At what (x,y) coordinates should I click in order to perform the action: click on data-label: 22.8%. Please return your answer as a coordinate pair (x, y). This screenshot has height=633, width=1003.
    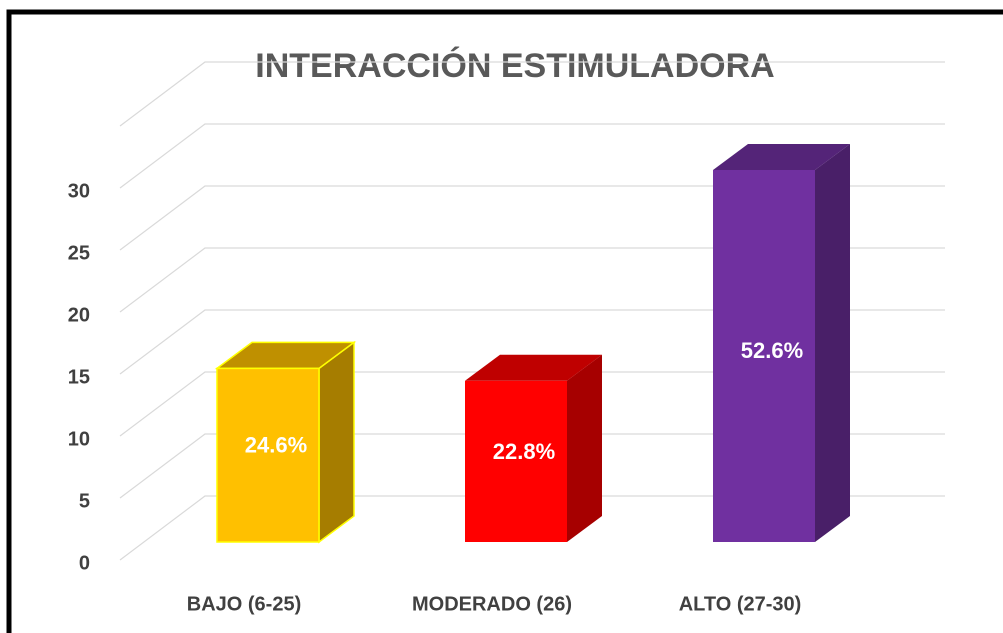
    Looking at the image, I should click on (524, 451).